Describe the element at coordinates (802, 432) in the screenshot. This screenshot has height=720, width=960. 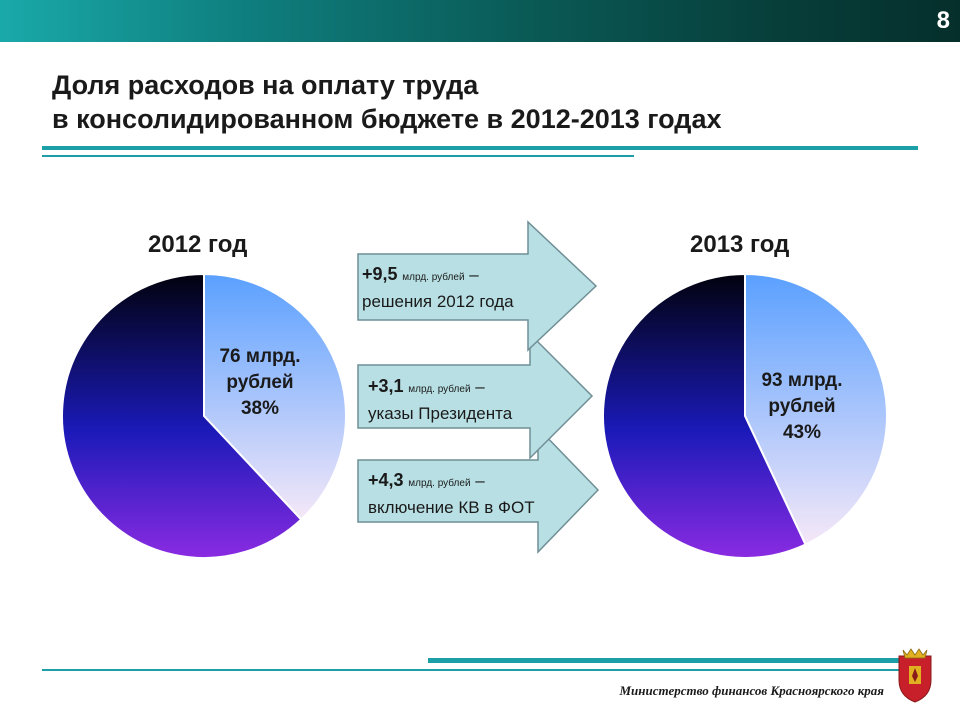
I see `pie-2013-percent: 43%` at that location.